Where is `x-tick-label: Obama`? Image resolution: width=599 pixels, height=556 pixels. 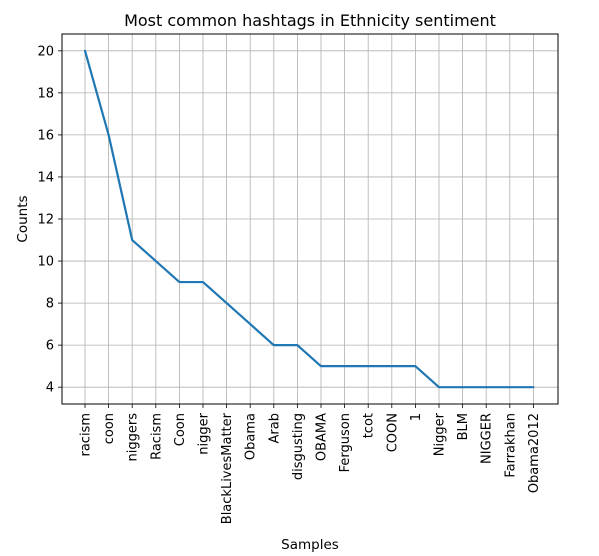 x-tick-label: Obama is located at coordinates (251, 436).